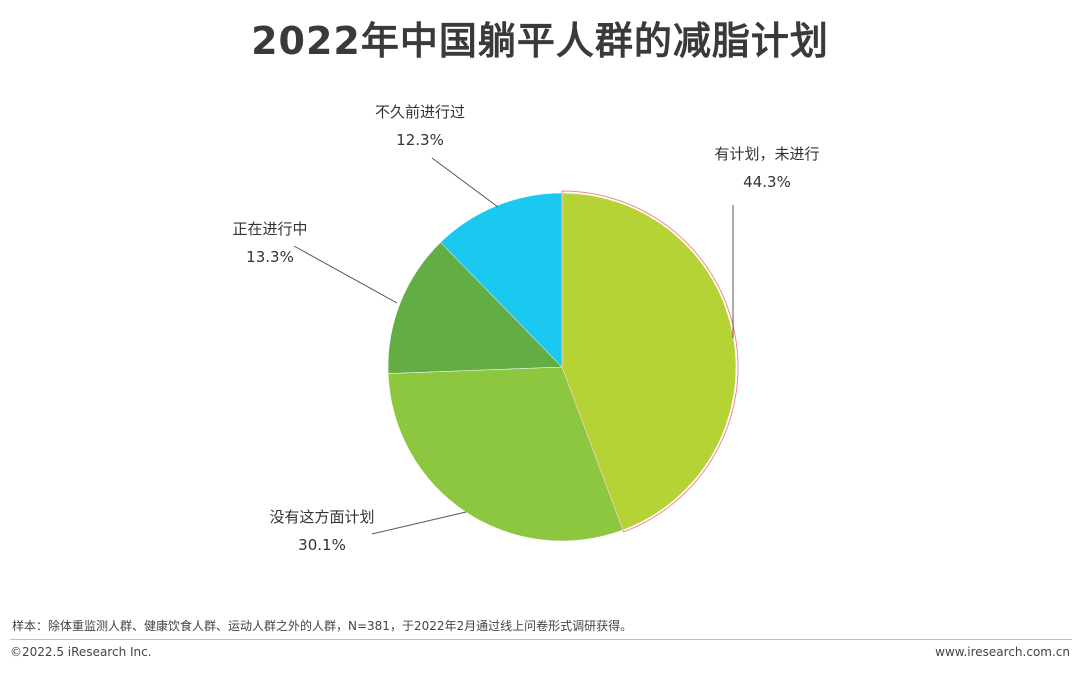 The height and width of the screenshot is (675, 1080). I want to click on slice-label: 不久前进行过, so click(420, 112).